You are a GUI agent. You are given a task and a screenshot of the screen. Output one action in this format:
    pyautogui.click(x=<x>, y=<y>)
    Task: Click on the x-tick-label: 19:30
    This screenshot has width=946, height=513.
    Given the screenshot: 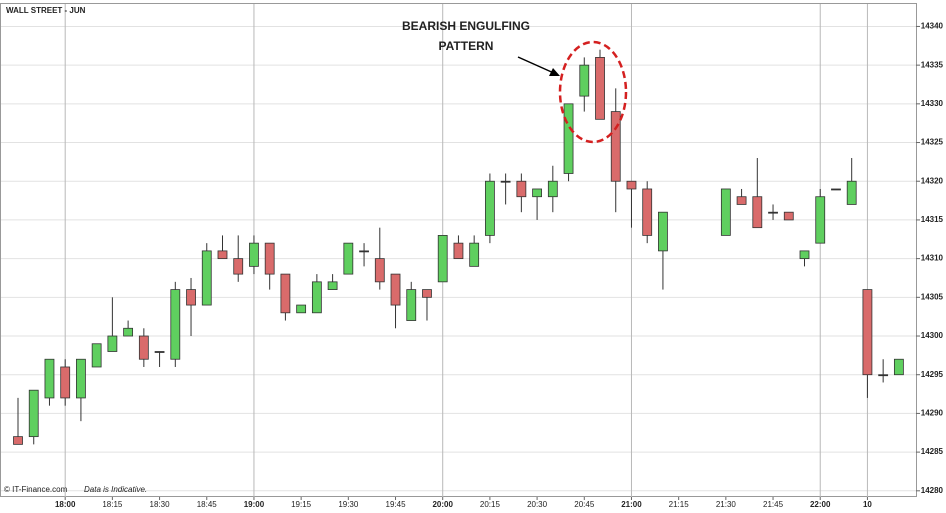 What is the action you would take?
    pyautogui.click(x=348, y=504)
    